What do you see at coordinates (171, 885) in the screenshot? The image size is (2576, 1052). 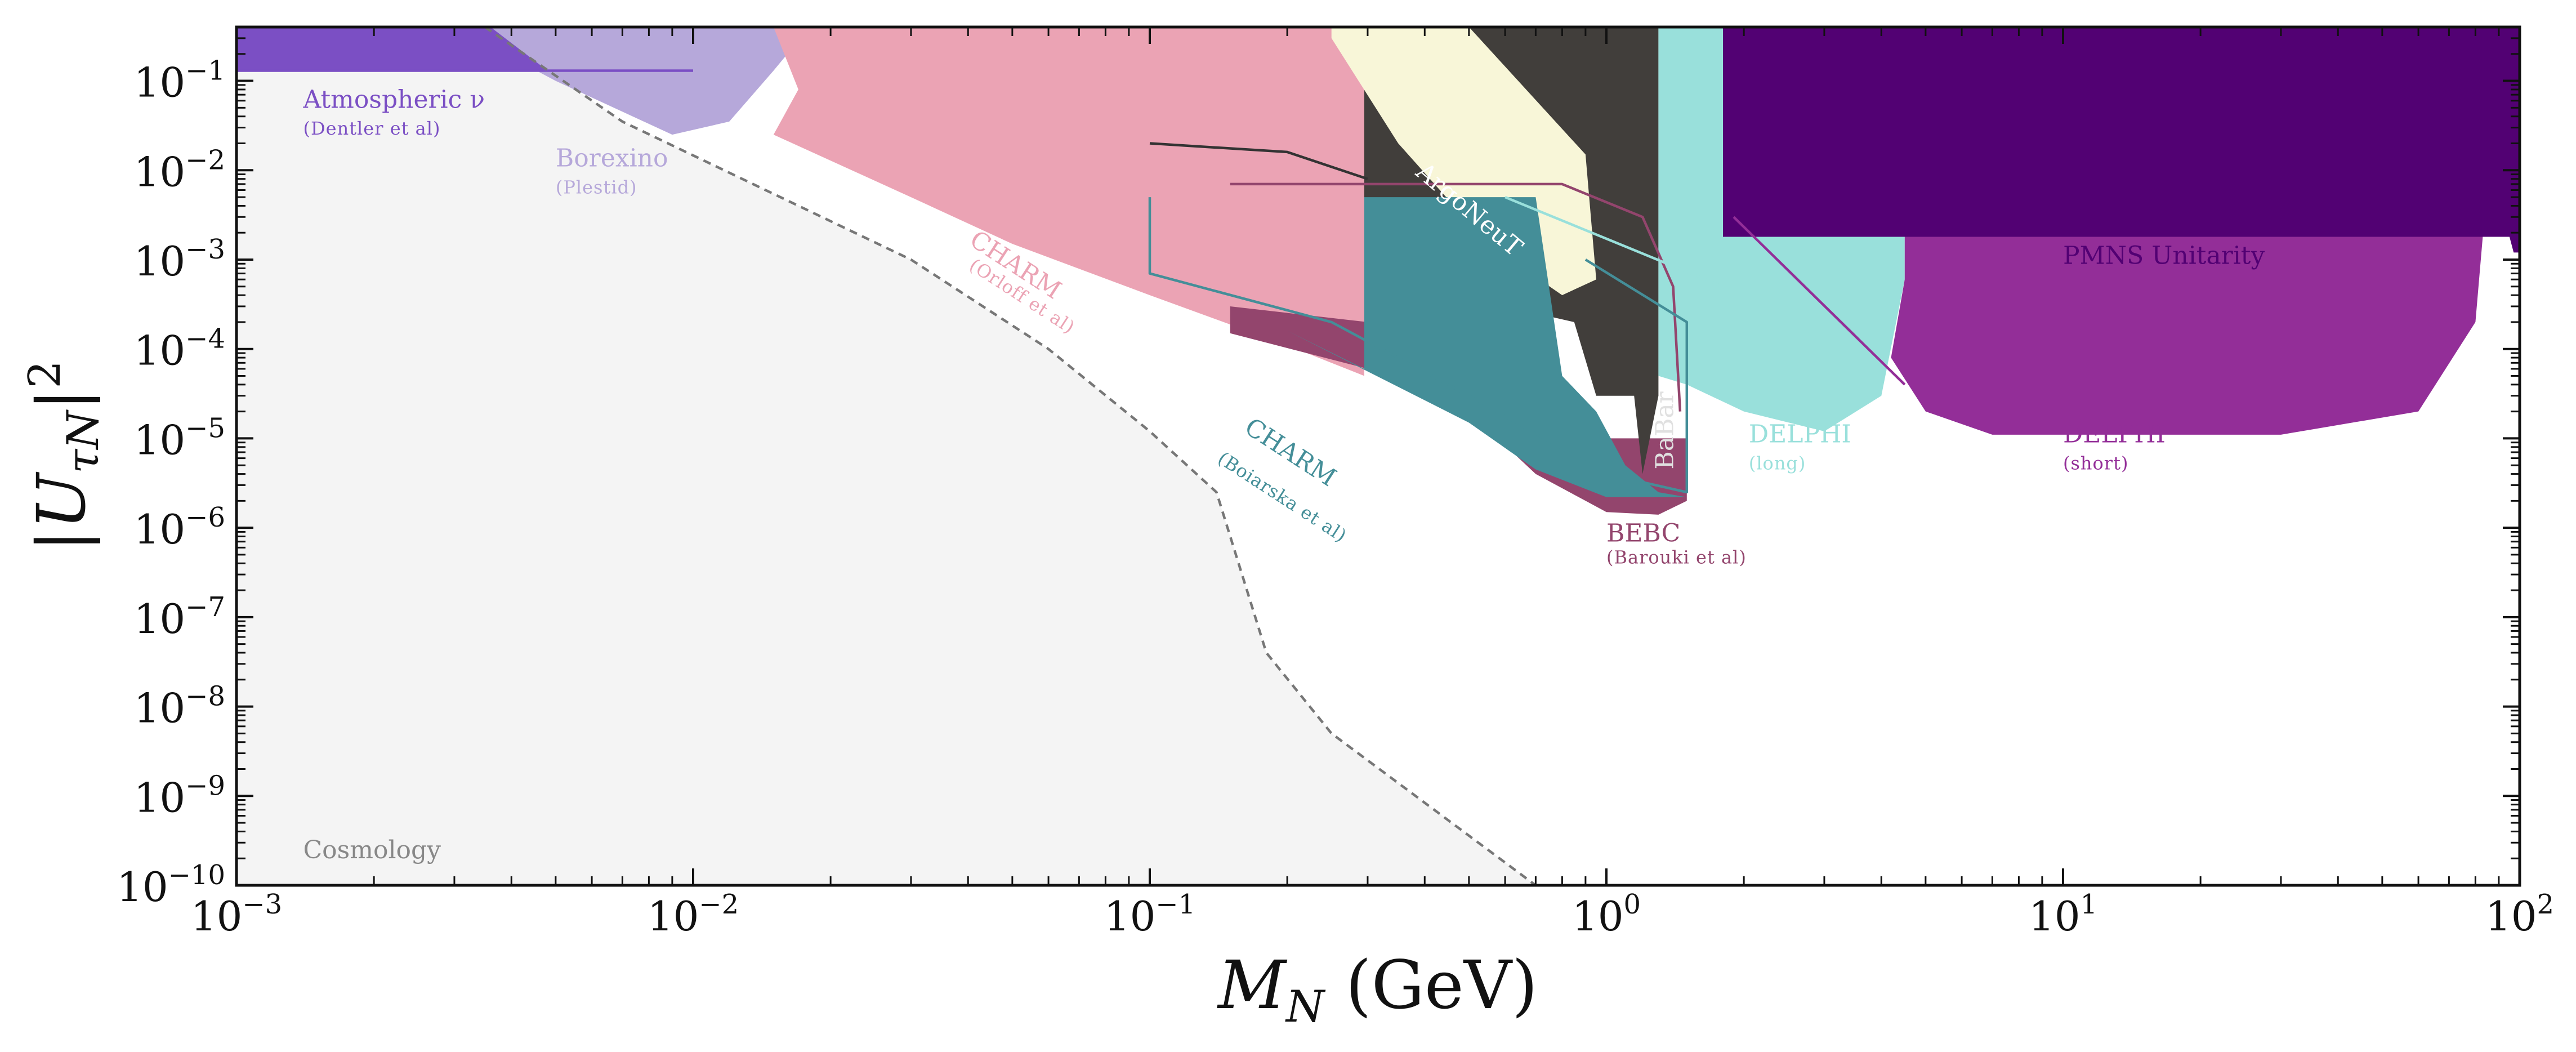 I see `y-tick-label: 10⁻¹⁰` at bounding box center [171, 885].